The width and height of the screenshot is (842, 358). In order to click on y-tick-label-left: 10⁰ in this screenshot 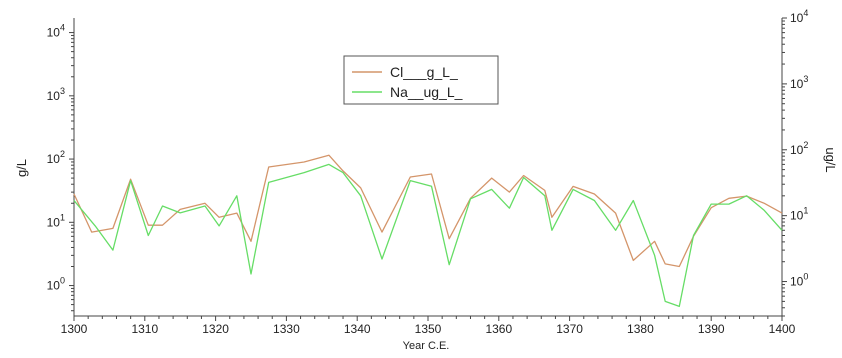, I will do `click(56, 284)`.